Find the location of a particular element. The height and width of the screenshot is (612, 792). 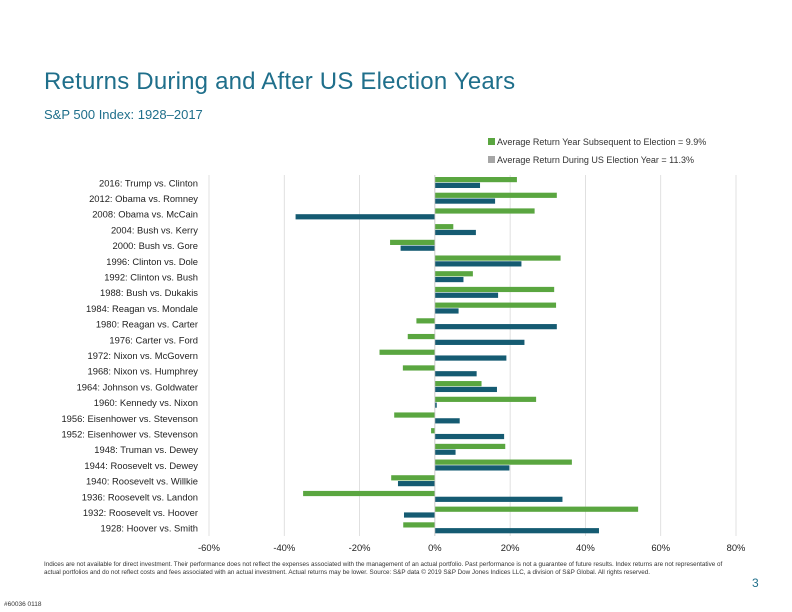

category-label-20: 1936: Roosevelt vs. Landon is located at coordinates (140, 496).